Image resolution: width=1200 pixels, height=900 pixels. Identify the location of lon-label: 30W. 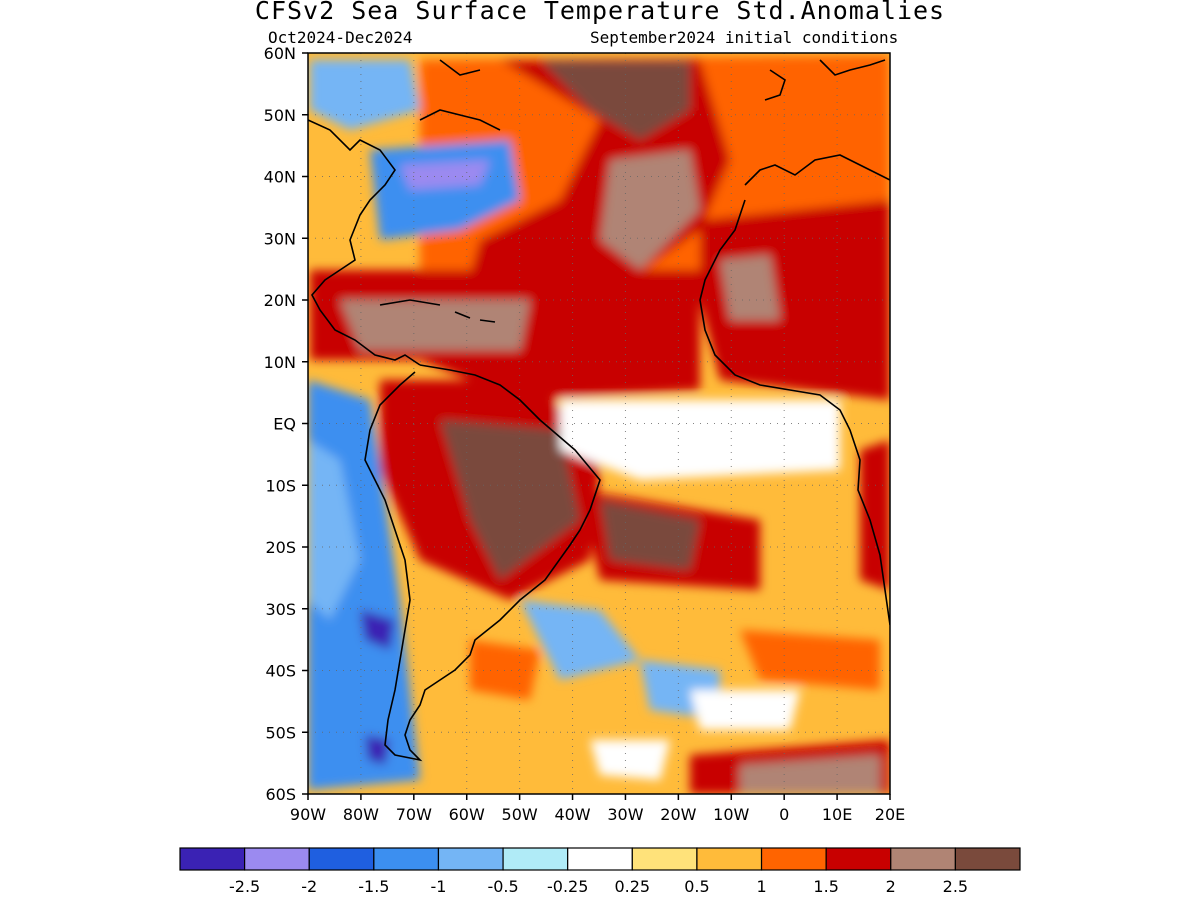
(625, 814).